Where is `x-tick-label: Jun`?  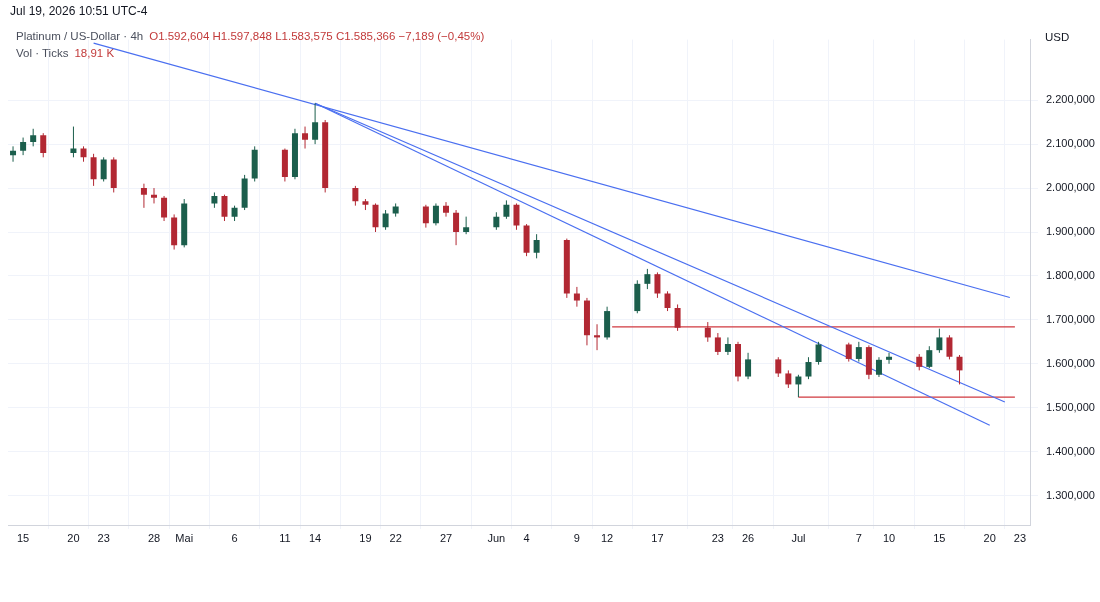
x-tick-label: Jun is located at coordinates (496, 537).